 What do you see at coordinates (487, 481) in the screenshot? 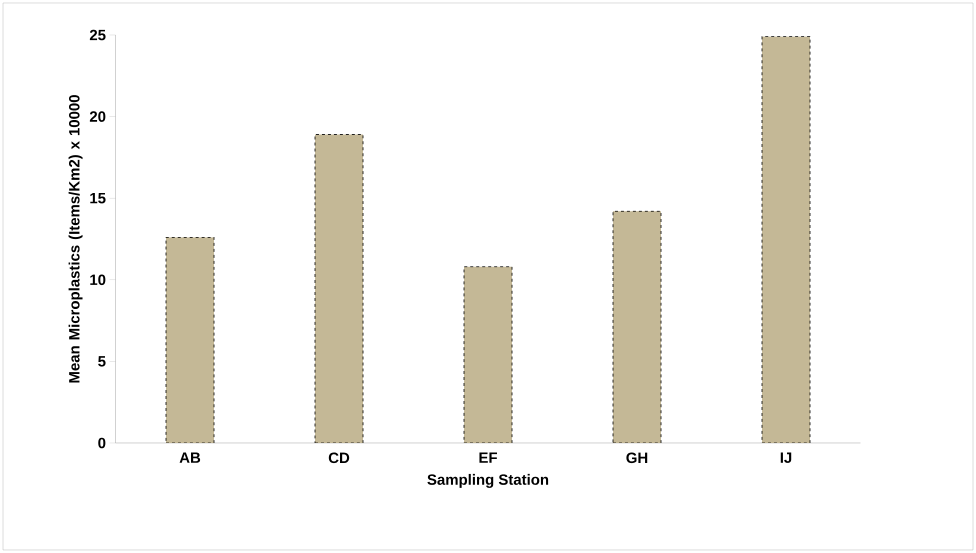
I see `x-axis-title: Sampling Station` at bounding box center [487, 481].